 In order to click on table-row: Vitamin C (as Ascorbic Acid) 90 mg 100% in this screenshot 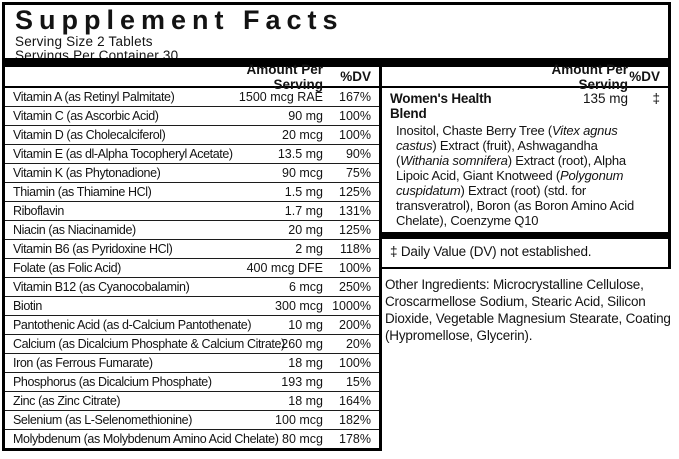, I will do `click(192, 115)`.